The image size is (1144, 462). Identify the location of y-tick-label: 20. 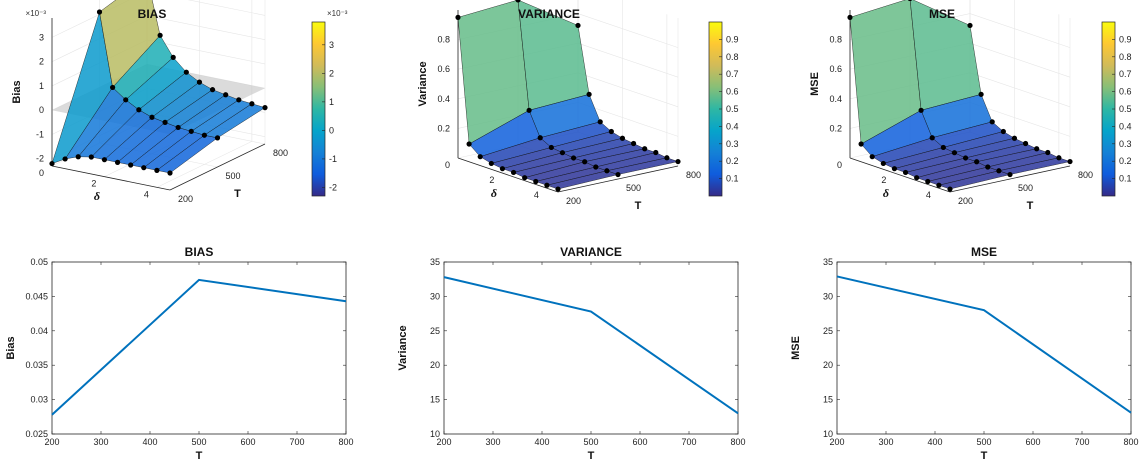
(435, 365).